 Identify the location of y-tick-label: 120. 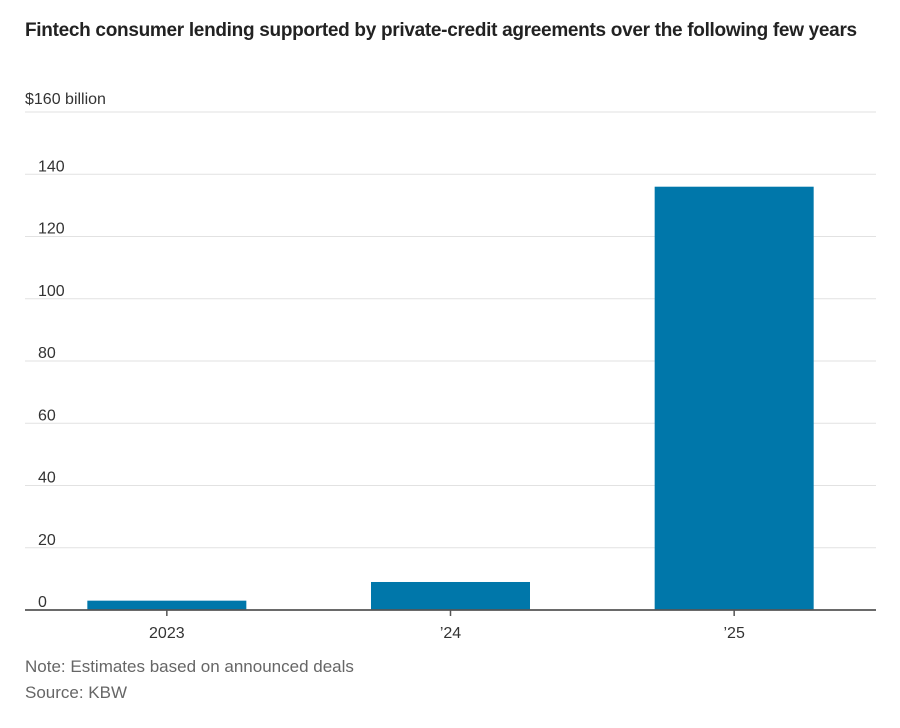
(51, 229).